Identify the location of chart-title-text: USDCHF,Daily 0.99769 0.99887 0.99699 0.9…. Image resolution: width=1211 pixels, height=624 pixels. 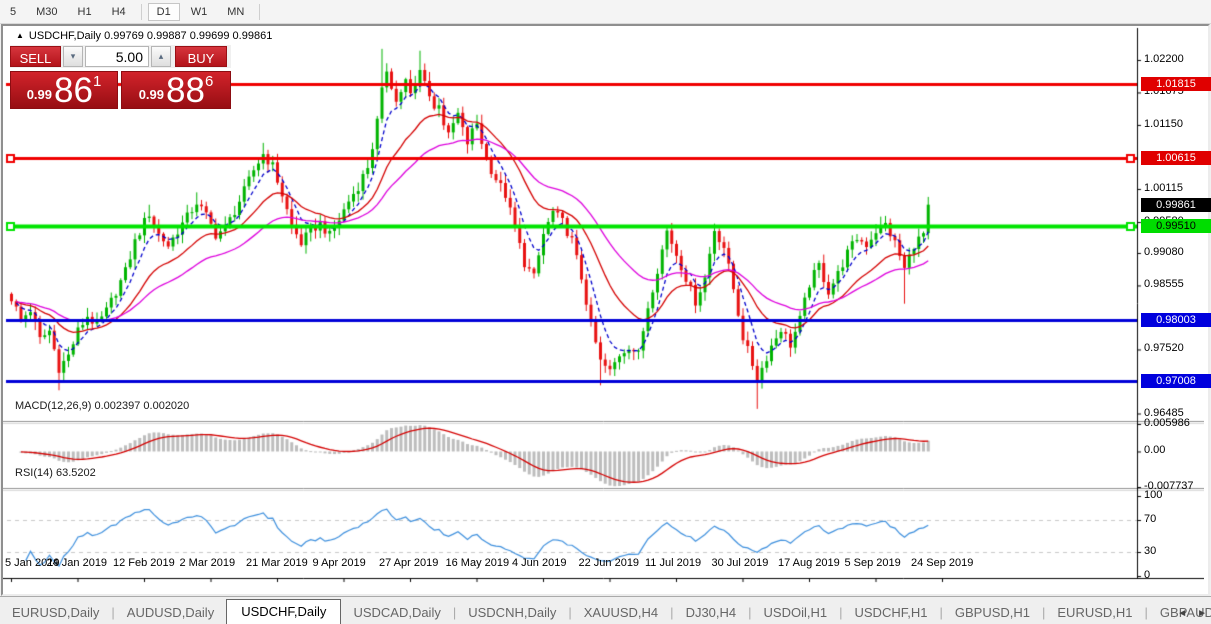
(150, 36).